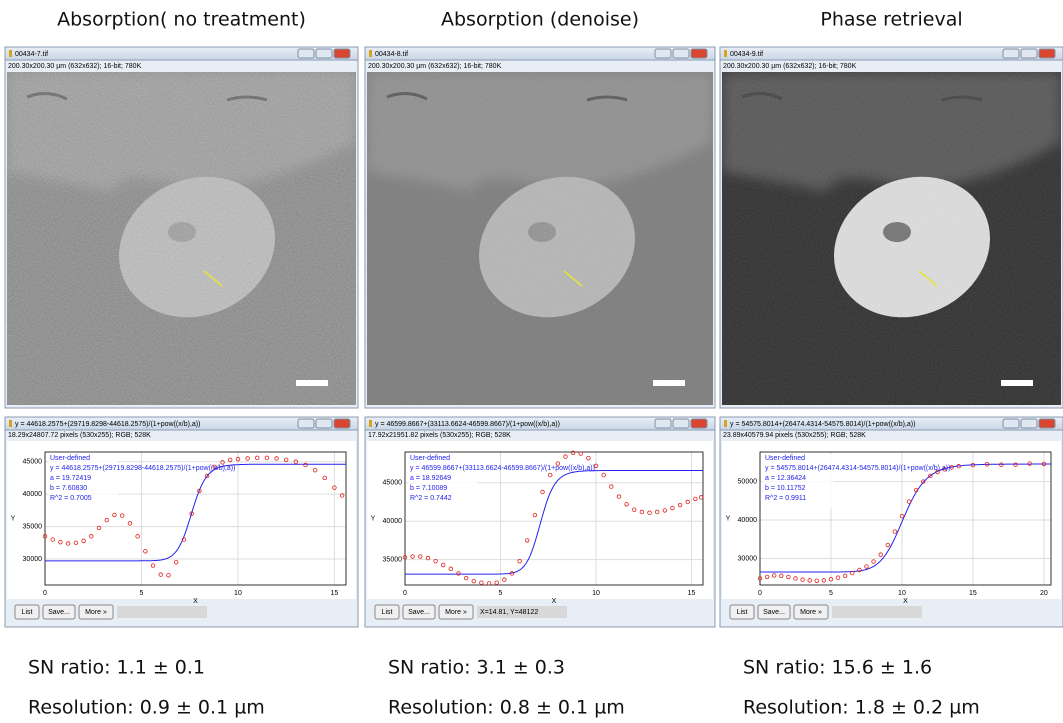 This screenshot has height=723, width=1063. I want to click on y-tick-label: 40000, so click(33, 494).